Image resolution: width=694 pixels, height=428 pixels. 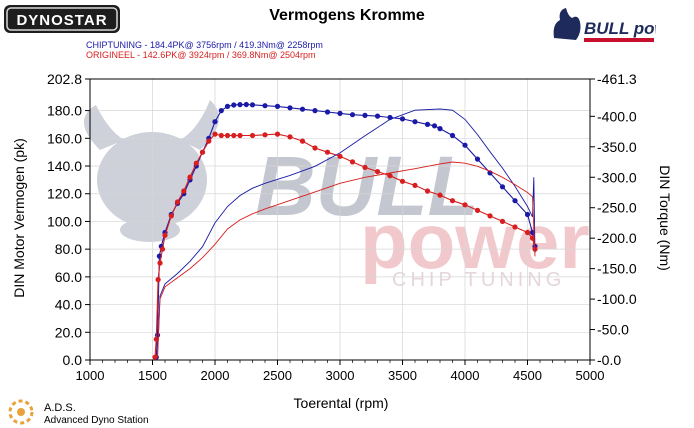 I want to click on watermark-word-bull: BULL, so click(x=367, y=186).